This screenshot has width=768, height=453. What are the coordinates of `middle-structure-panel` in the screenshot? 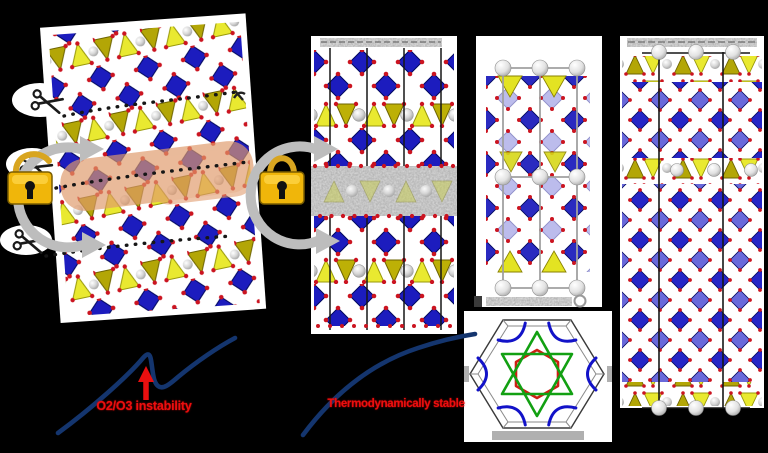 It's located at (384, 185).